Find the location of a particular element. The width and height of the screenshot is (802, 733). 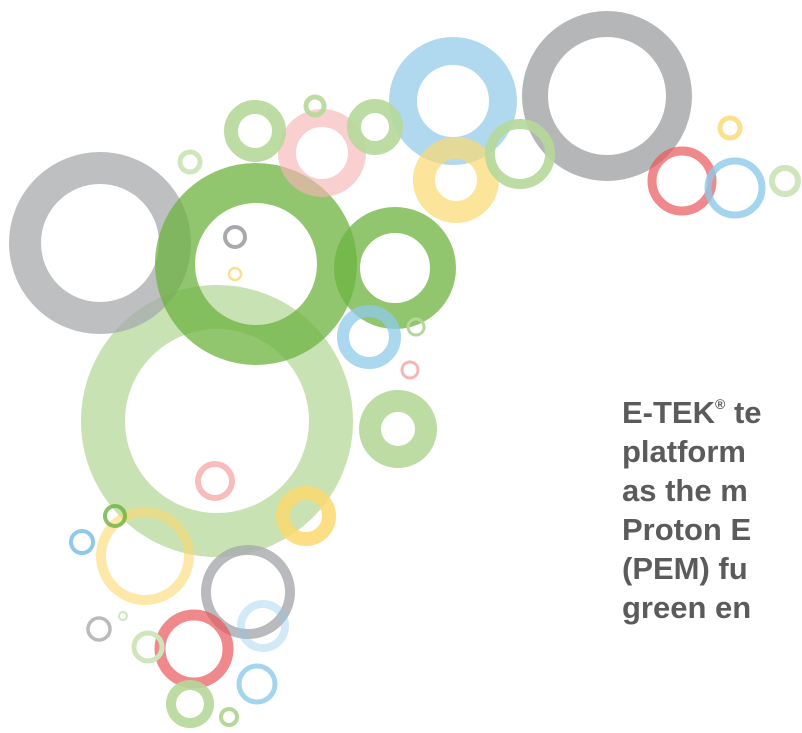

ring-gray-lower is located at coordinates (248, 592).